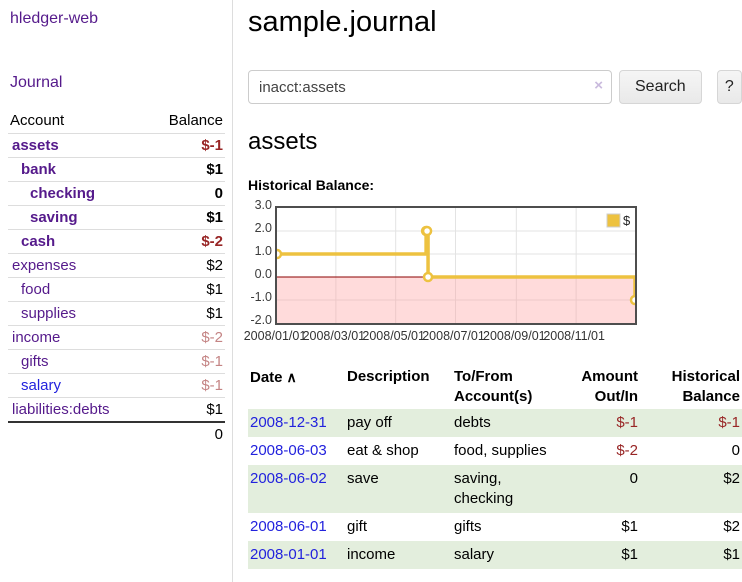  Describe the element at coordinates (430, 87) in the screenshot. I see `search-input` at that location.